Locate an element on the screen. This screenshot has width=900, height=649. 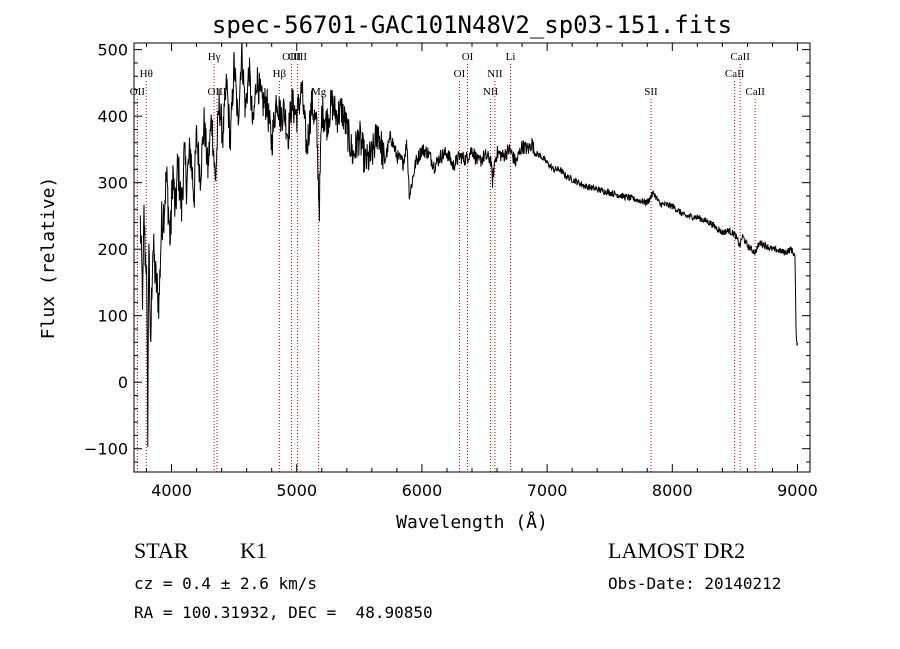
line-label-11: NII is located at coordinates (495, 74).